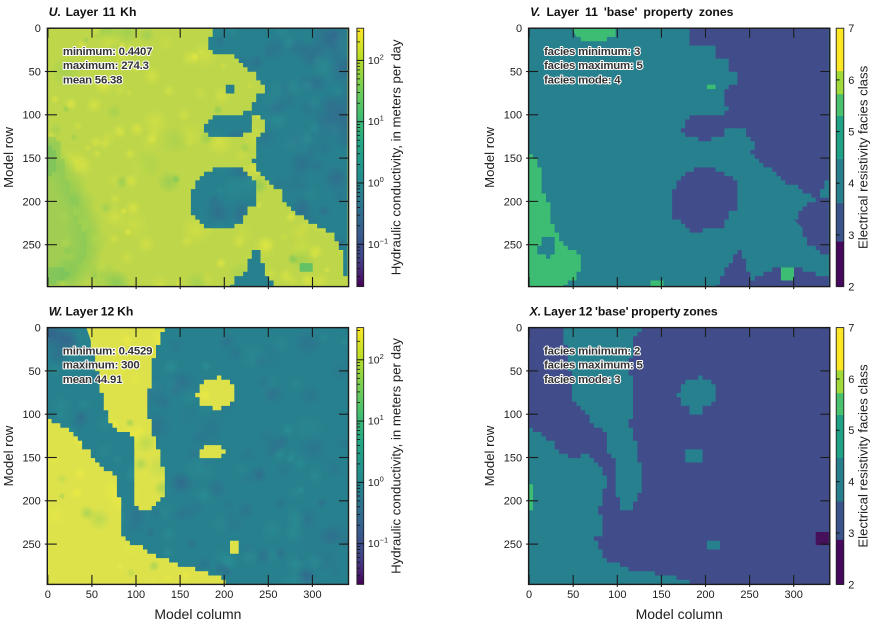 This screenshot has width=887, height=635. I want to click on svg-text: facies mode: 3, so click(582, 380).